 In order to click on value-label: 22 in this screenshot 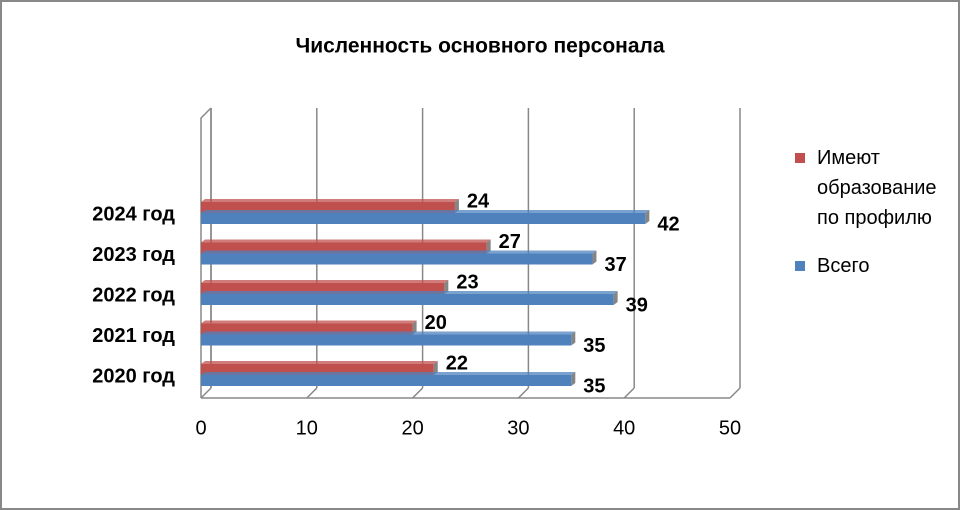, I will do `click(457, 363)`.